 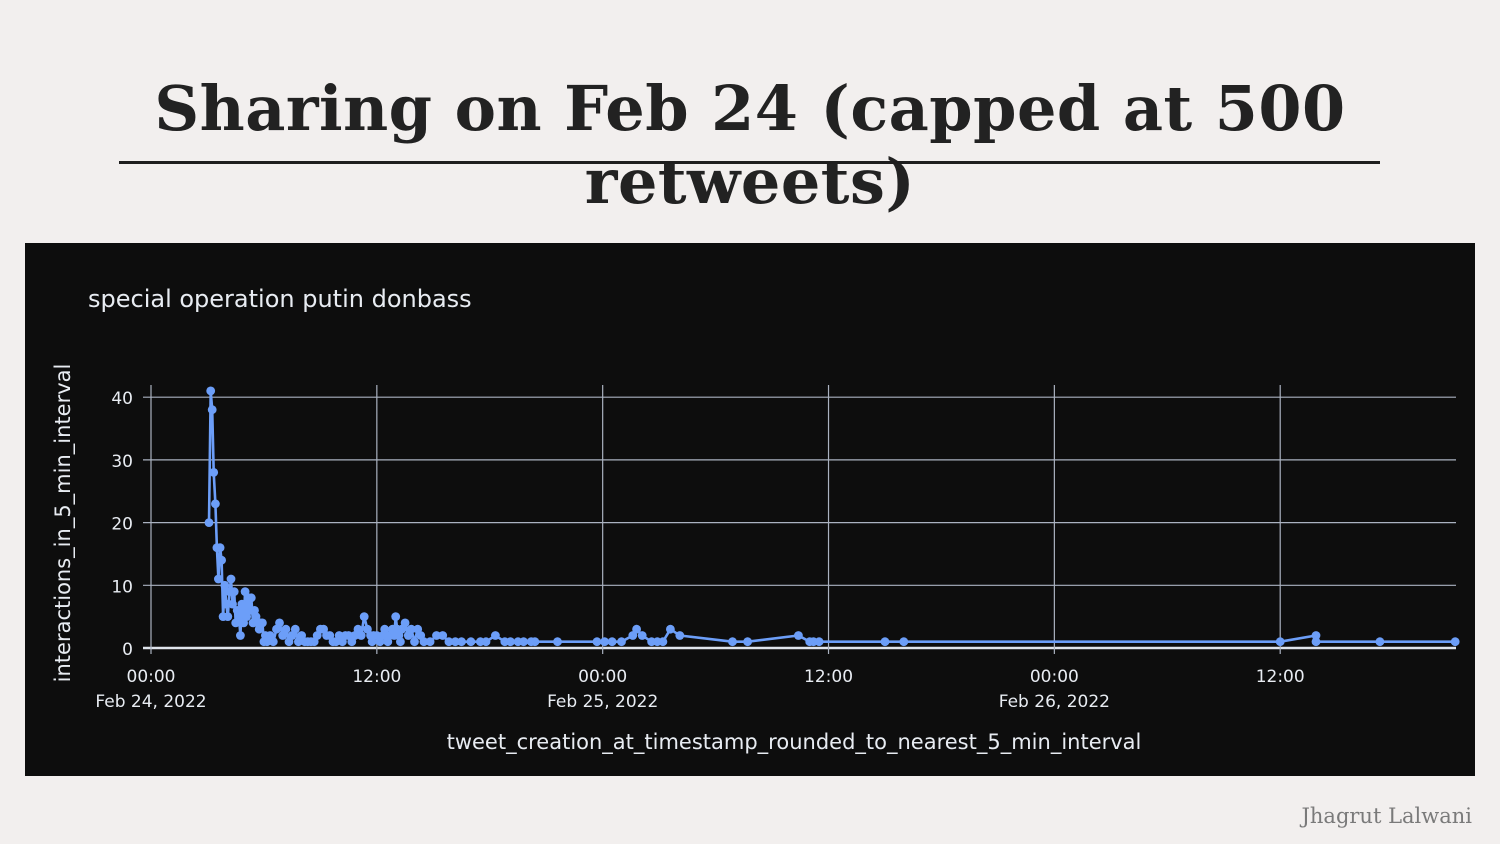 What do you see at coordinates (122, 587) in the screenshot?
I see `y-tick-label: 10` at bounding box center [122, 587].